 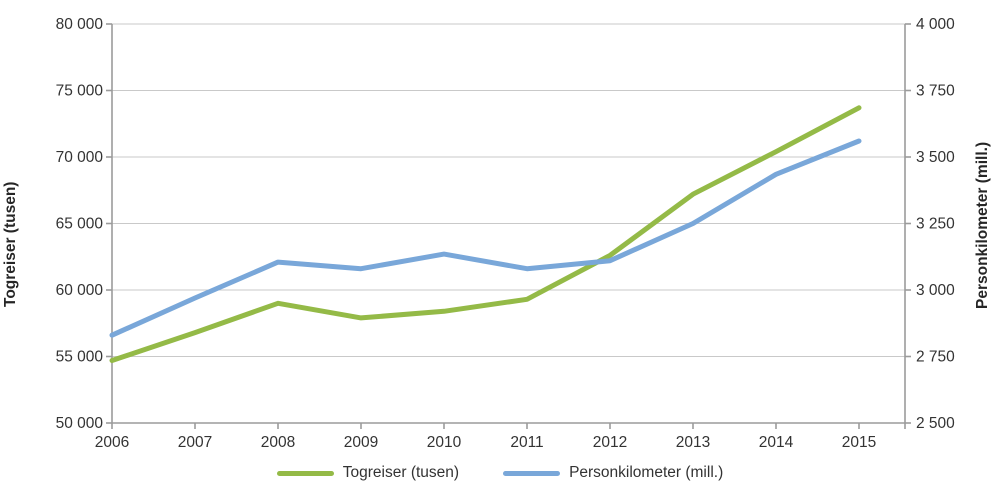 I want to click on svg-text: 2009, so click(x=361, y=442).